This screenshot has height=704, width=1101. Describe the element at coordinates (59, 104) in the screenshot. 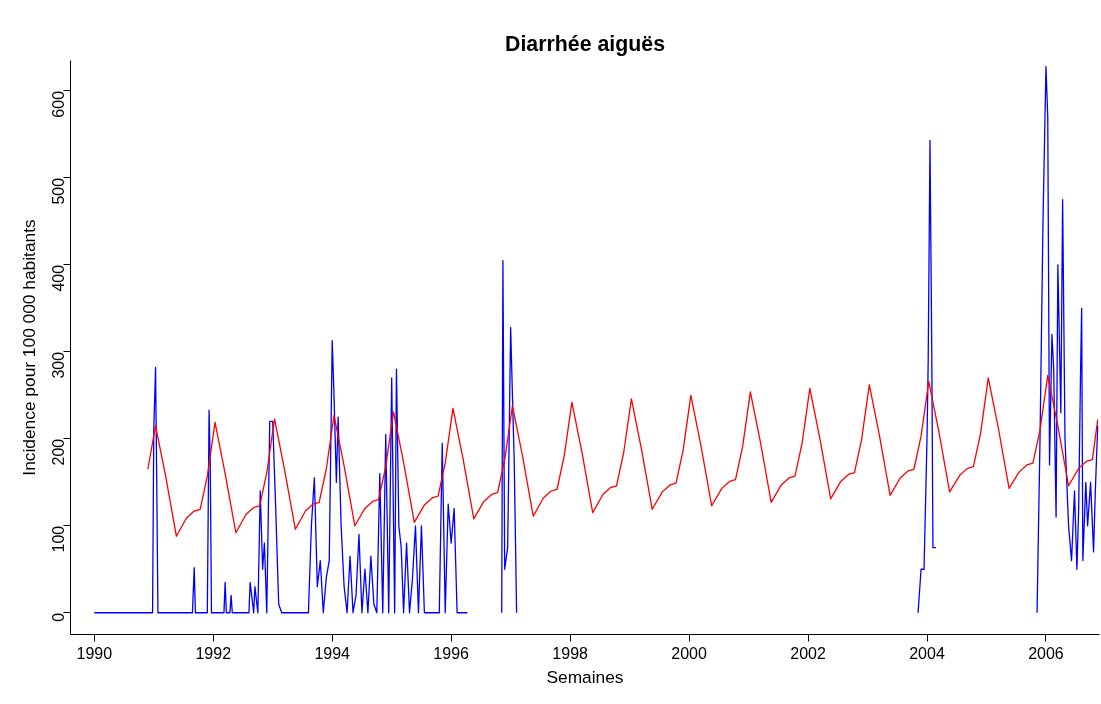

I see `y-tick-label: 600` at that location.